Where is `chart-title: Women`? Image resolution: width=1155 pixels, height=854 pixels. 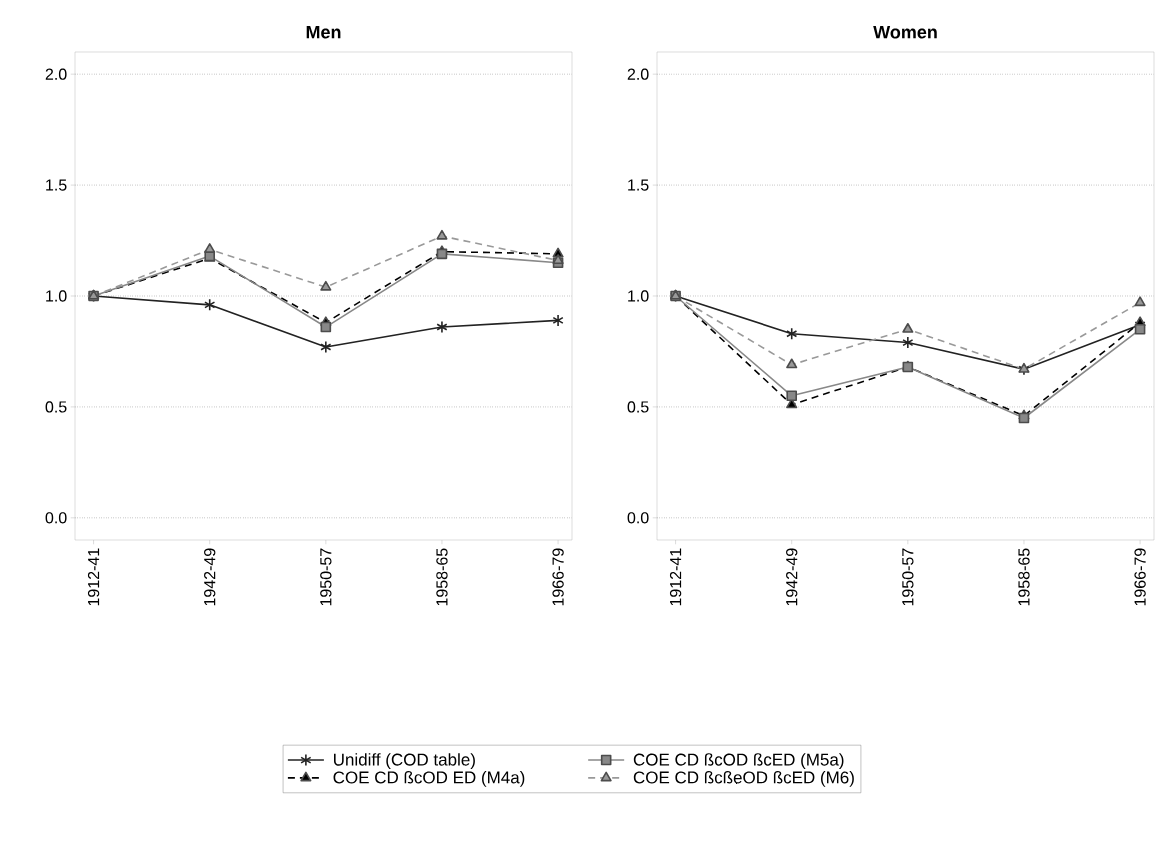 chart-title: Women is located at coordinates (905, 32).